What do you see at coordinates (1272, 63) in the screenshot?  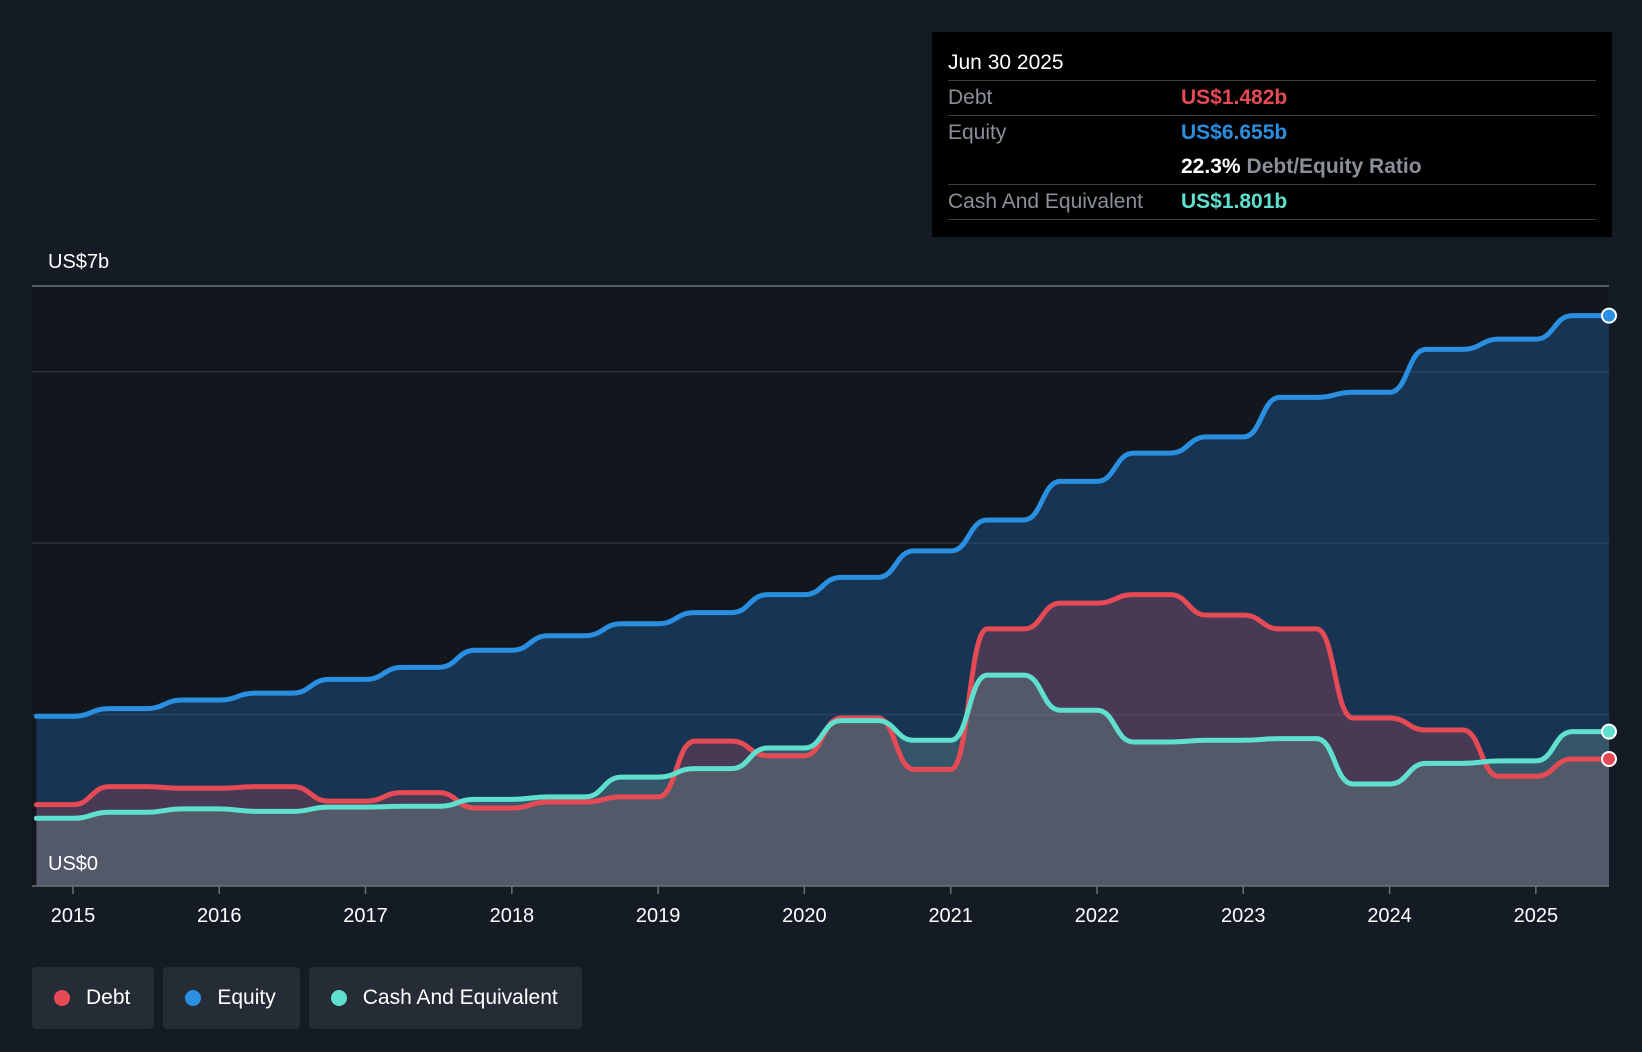 I see `tooltip-date: Jun 30 2025` at bounding box center [1272, 63].